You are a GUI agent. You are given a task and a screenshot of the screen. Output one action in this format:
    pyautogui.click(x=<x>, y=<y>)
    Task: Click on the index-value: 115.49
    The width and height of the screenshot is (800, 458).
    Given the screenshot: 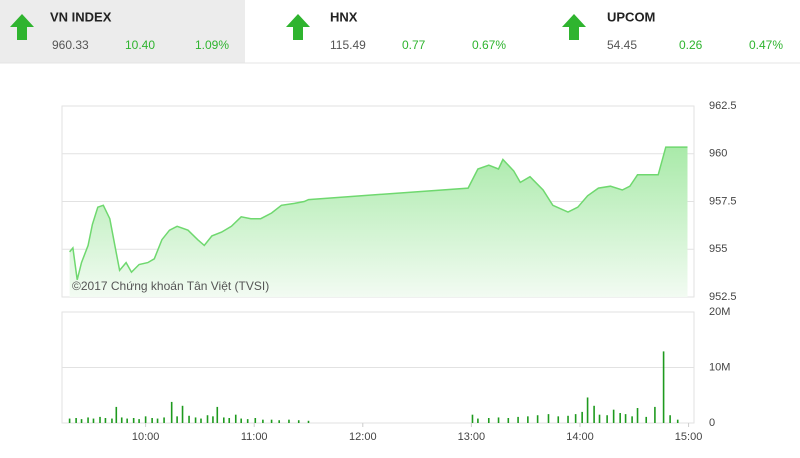 What is the action you would take?
    pyautogui.click(x=348, y=45)
    